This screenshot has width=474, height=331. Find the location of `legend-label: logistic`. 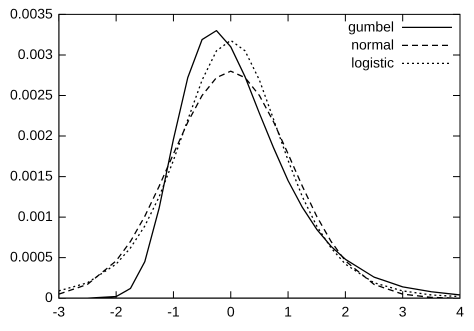

legend-label: logistic is located at coordinates (372, 62).